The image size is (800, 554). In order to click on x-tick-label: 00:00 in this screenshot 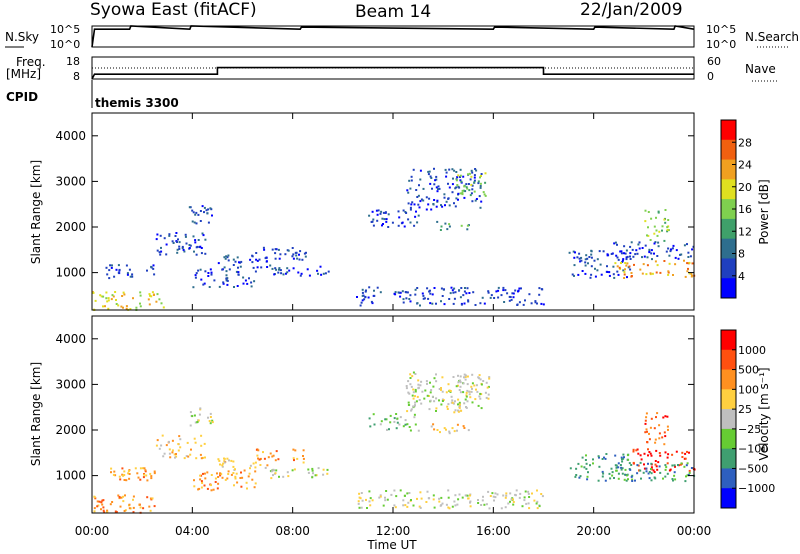, I will do `click(92, 531)`.